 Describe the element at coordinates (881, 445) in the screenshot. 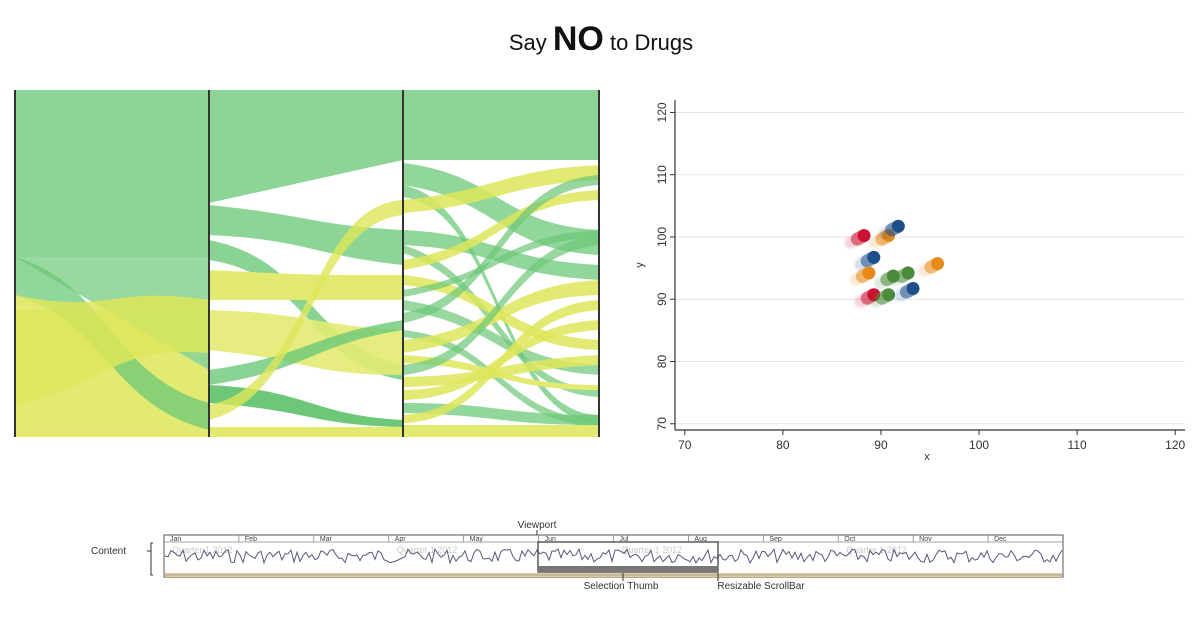

I see `x-tick-label: 90` at that location.